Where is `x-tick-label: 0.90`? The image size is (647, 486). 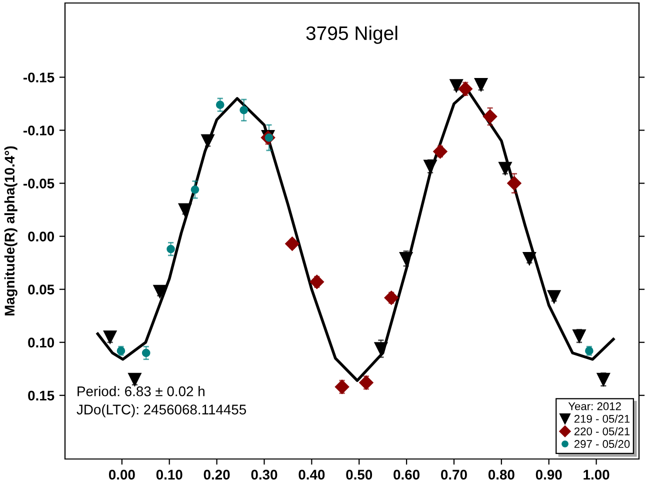
x-tick-label: 0.90 is located at coordinates (549, 475).